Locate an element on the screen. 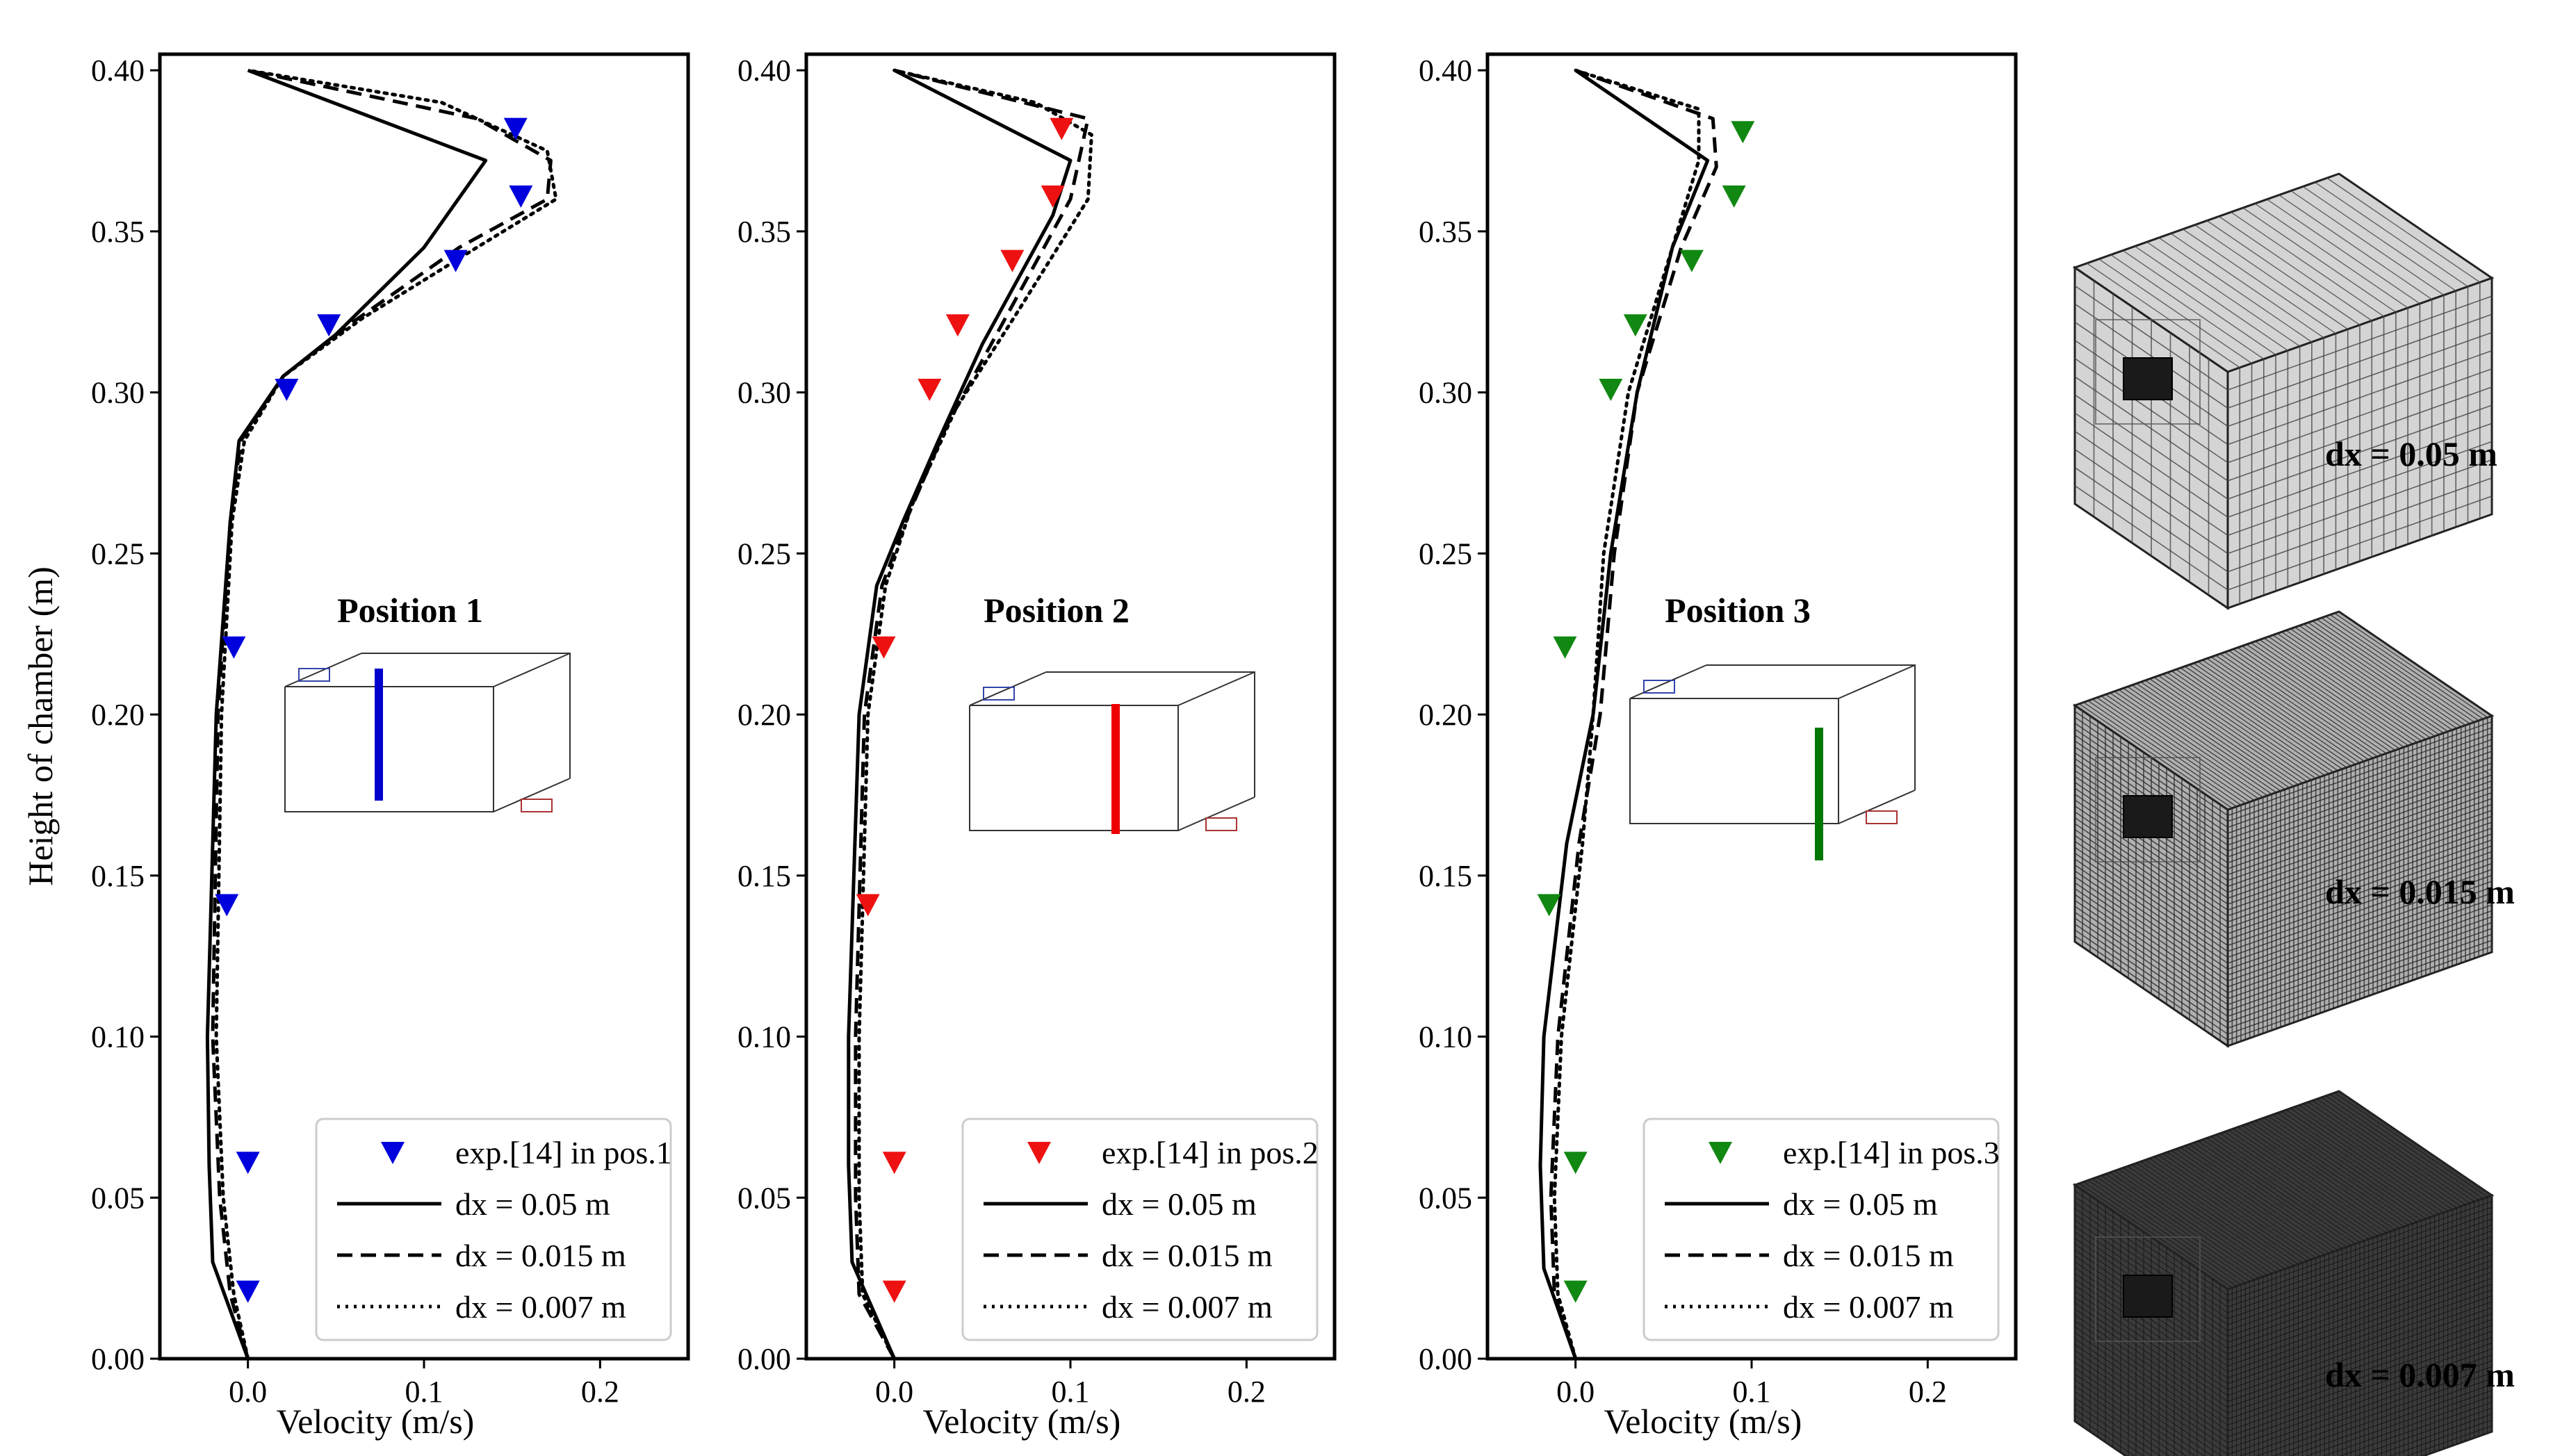 Image resolution: width=2560 pixels, height=1456 pixels. legend-label-series: dx = 0.015 m is located at coordinates (1187, 1255).